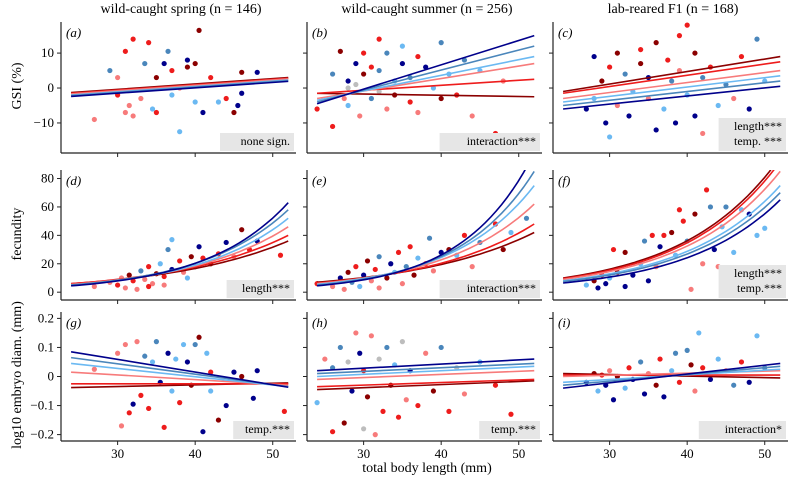  I want to click on y-tick-label: −10, so click(44, 122).